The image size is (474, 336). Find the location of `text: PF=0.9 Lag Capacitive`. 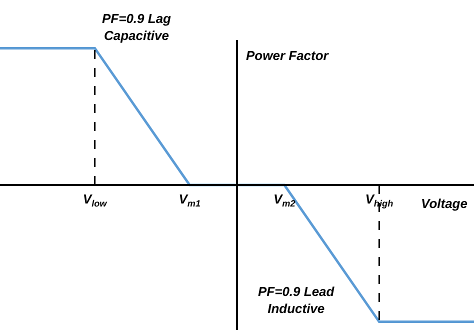

text: PF=0.9 Lag Capacitive is located at coordinates (137, 27).